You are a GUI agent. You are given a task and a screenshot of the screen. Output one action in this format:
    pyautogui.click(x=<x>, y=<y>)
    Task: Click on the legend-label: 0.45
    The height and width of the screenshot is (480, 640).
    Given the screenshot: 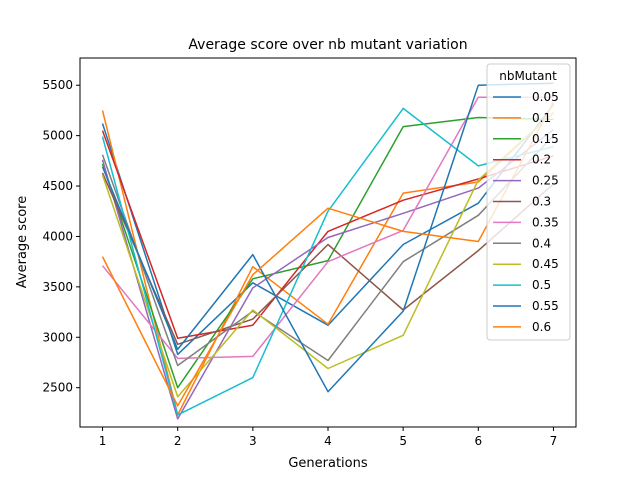 What is the action you would take?
    pyautogui.click(x=545, y=264)
    